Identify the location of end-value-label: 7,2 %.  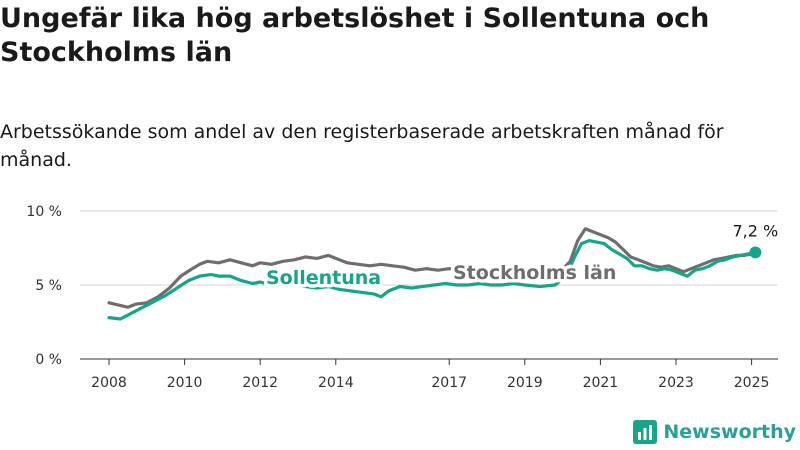
(756, 230).